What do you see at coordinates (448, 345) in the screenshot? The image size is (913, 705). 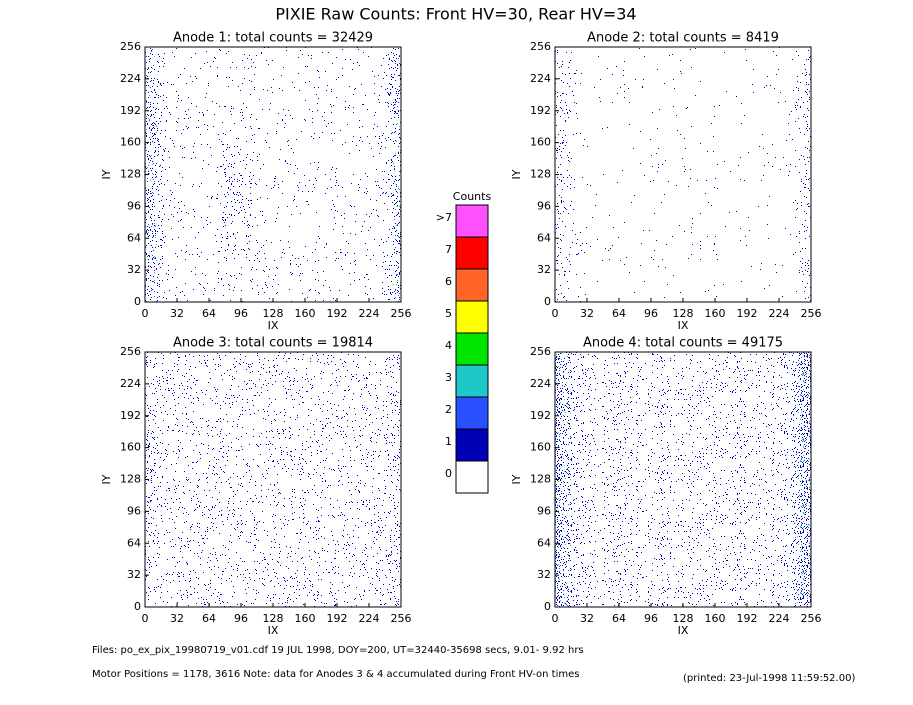 I see `colorbar-label: 4` at bounding box center [448, 345].